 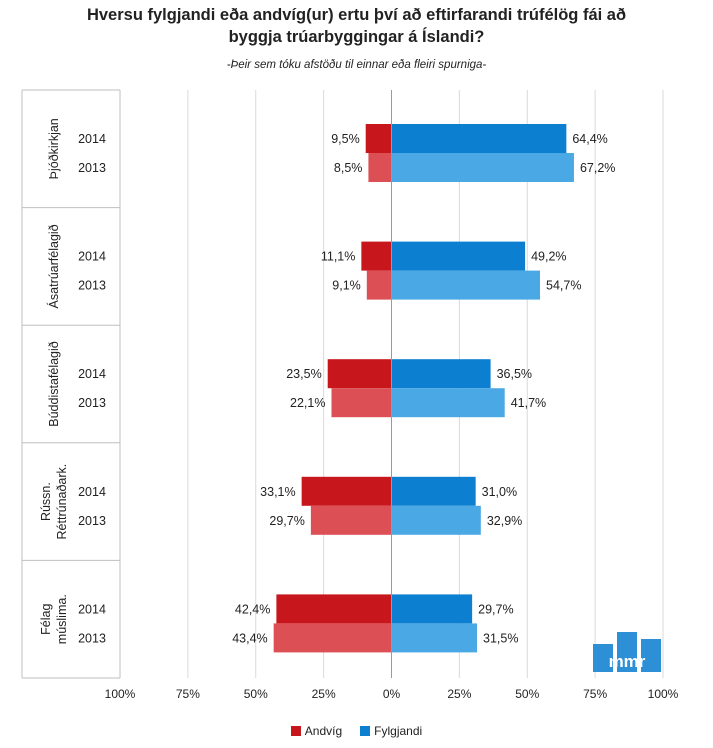 What do you see at coordinates (345, 139) in the screenshot?
I see `data-label-andvig: 9,5%` at bounding box center [345, 139].